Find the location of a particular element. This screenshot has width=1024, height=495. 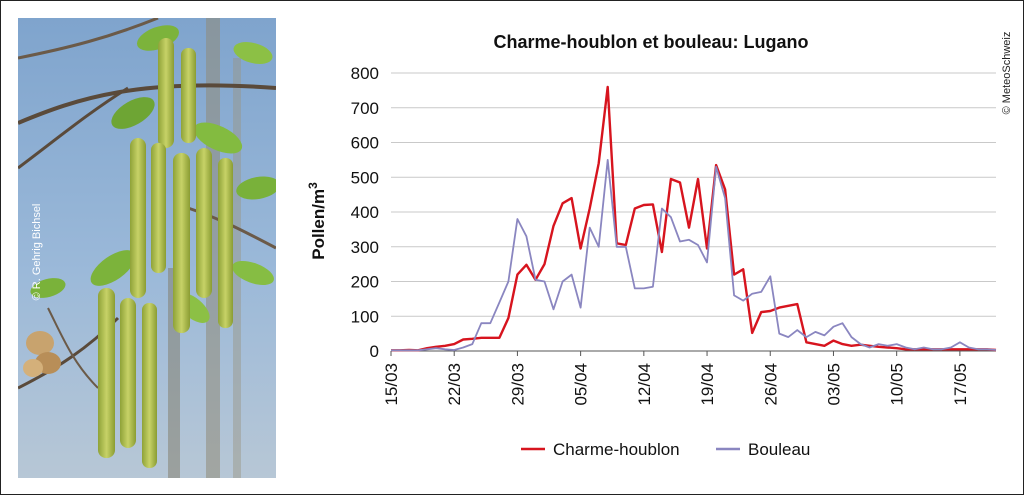

y-axis-ticks: 0 100 200 300 400 500 600 700 800 is located at coordinates (365, 212).